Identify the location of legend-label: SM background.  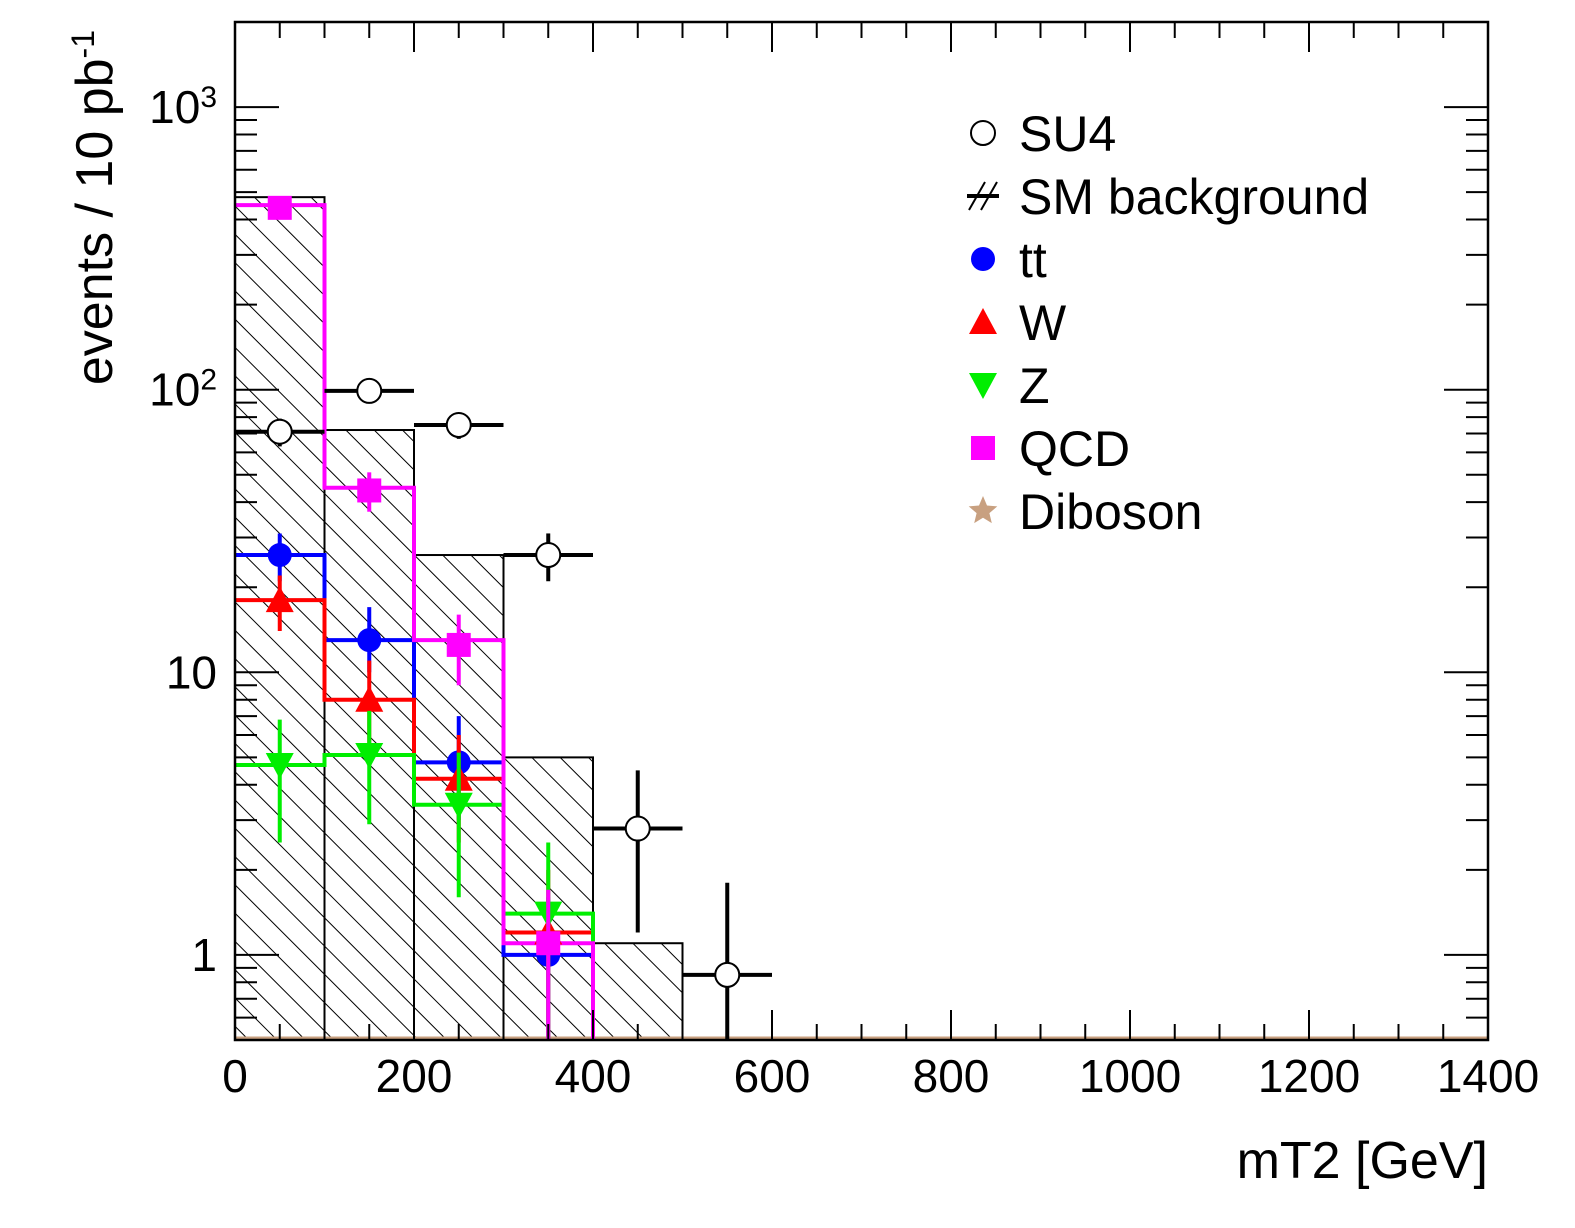
(1194, 197).